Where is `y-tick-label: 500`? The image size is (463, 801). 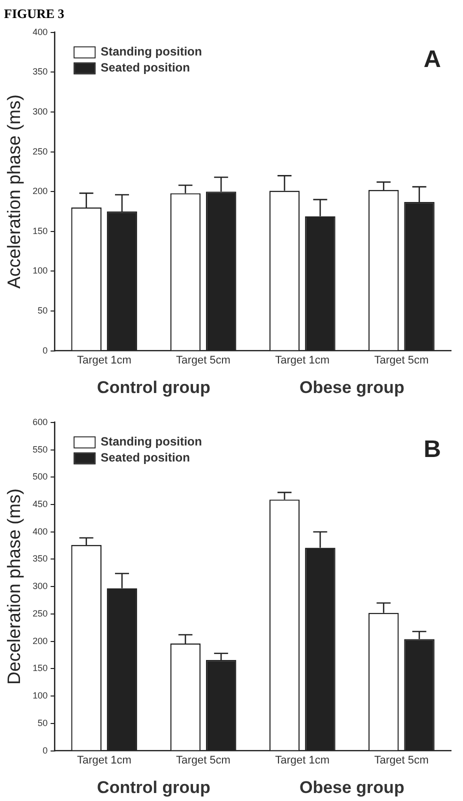
y-tick-label: 500 is located at coordinates (40, 477).